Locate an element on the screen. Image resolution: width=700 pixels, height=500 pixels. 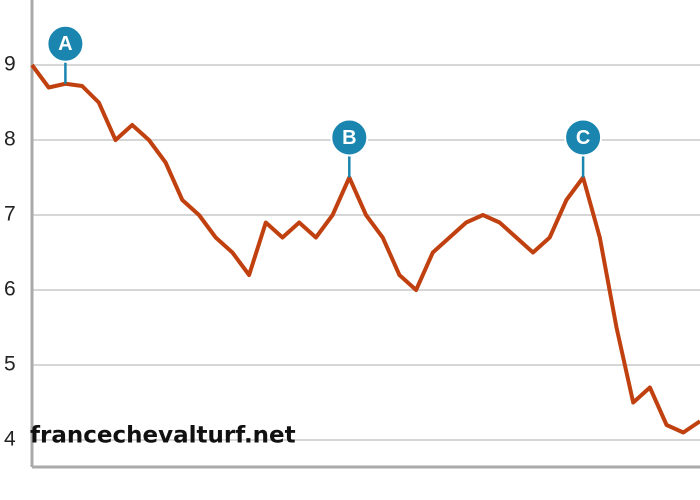
y-tick-label: 6 is located at coordinates (10, 289).